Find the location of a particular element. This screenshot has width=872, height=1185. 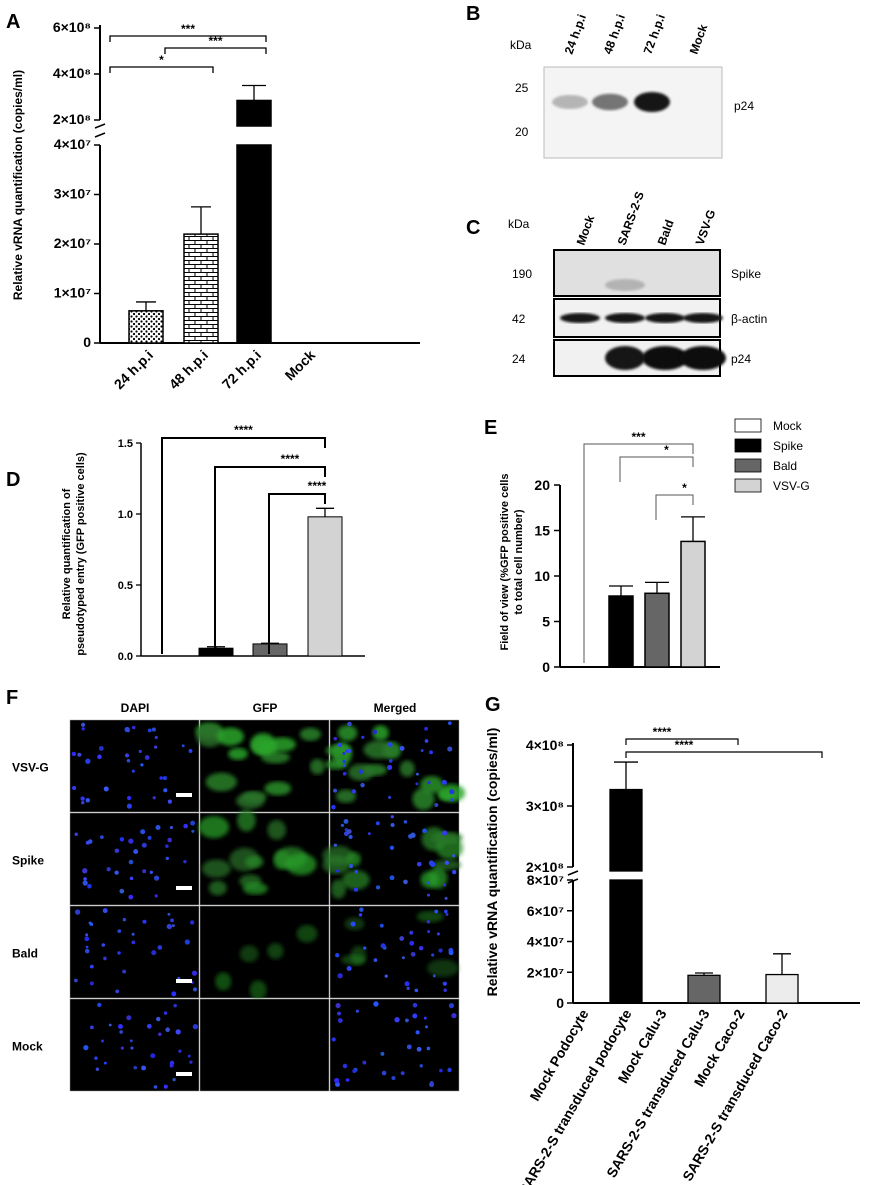

a-ytick-up-label-0: 2×10⁸ is located at coordinates (72, 119).